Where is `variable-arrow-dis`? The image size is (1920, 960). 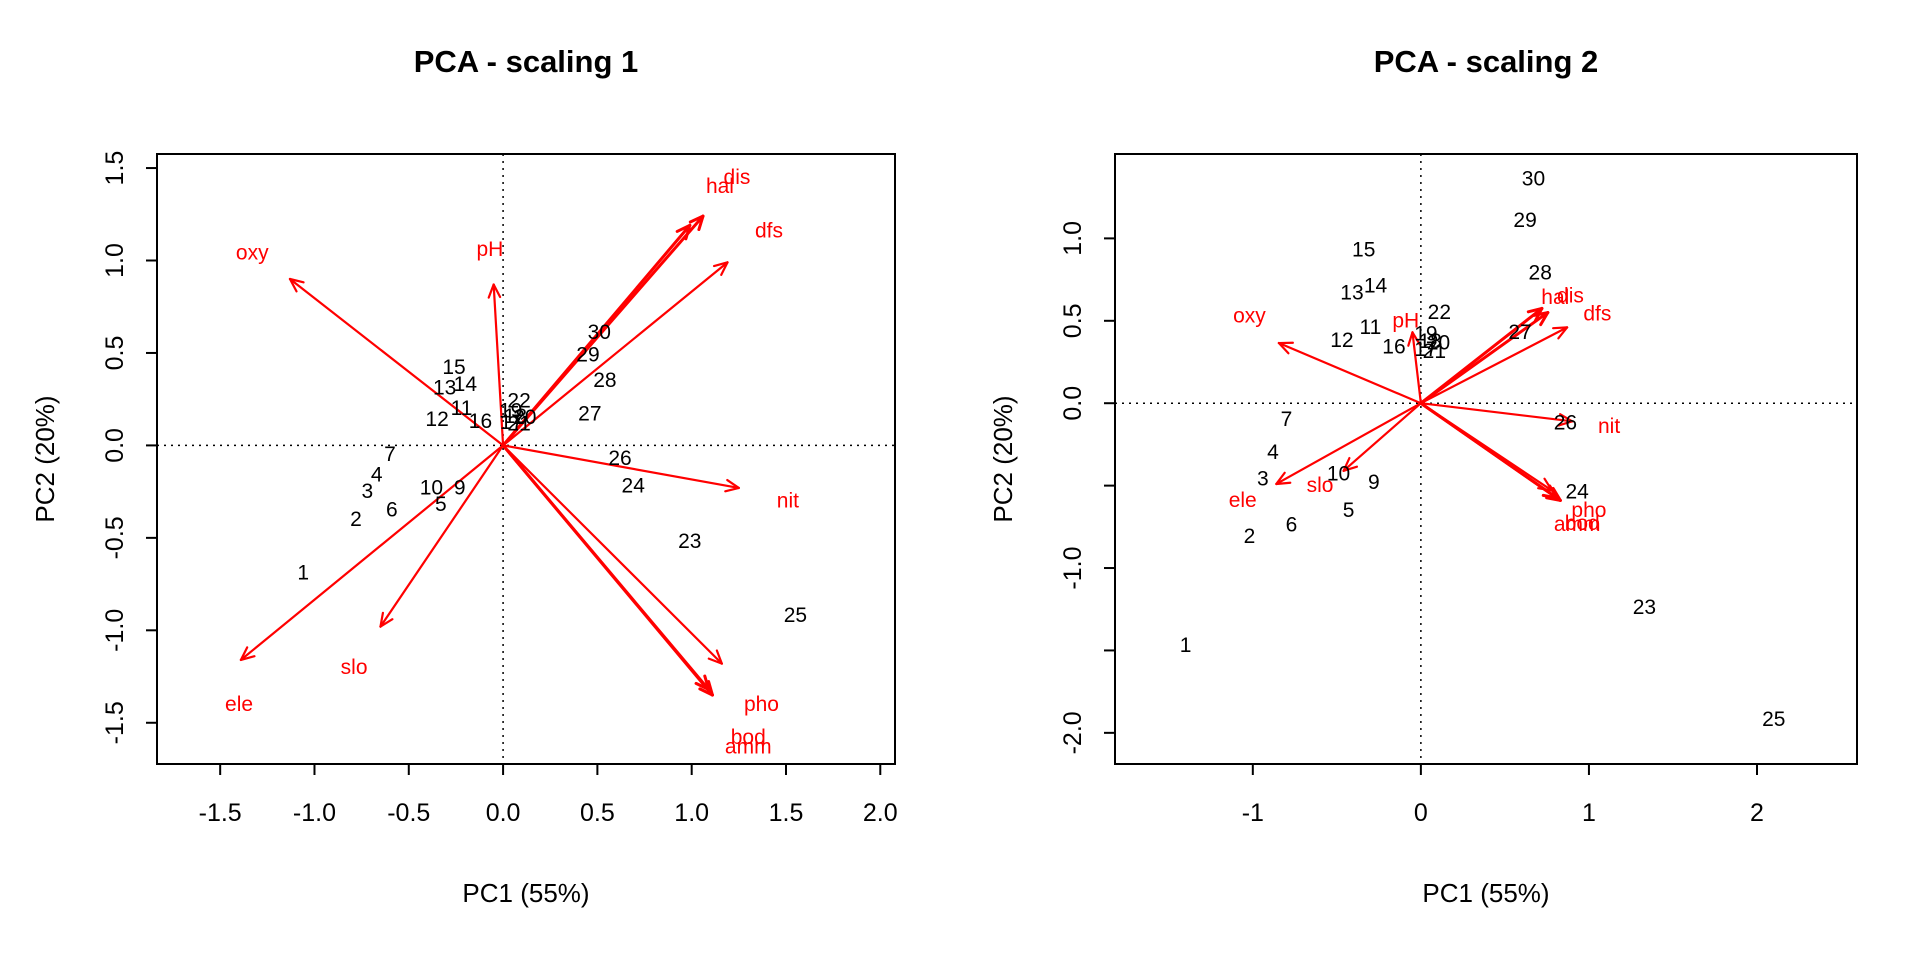
variable-arrow-dis is located at coordinates (1484, 358).